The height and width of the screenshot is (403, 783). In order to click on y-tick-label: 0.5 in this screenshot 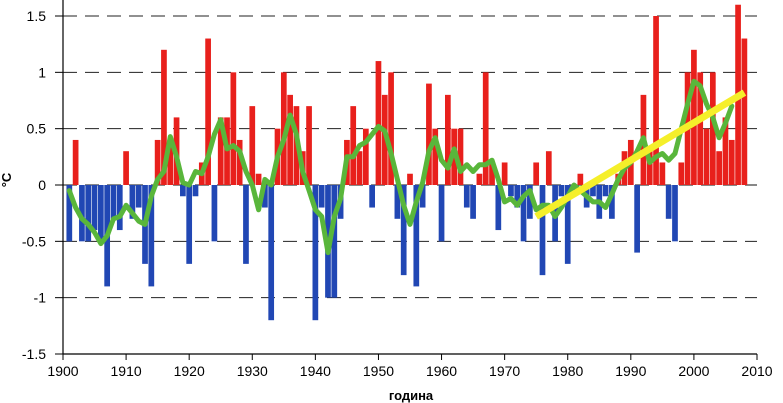, I will do `click(37, 129)`.